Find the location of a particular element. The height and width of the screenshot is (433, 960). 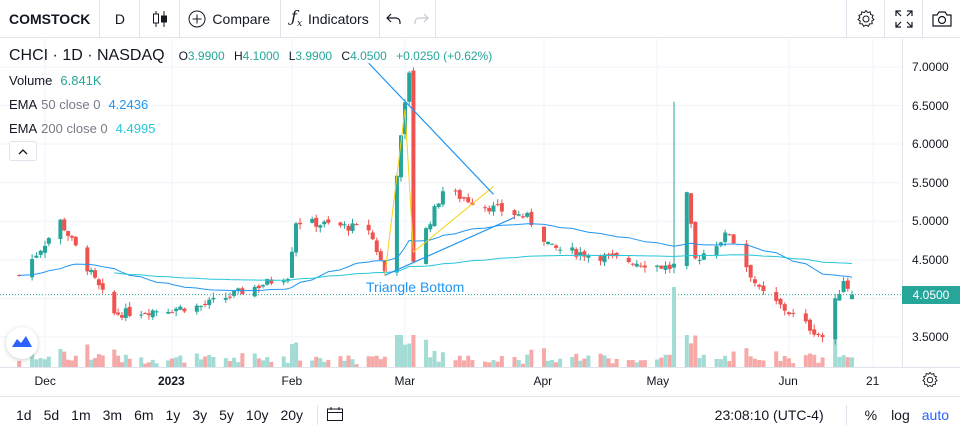

redo-button is located at coordinates (422, 19).